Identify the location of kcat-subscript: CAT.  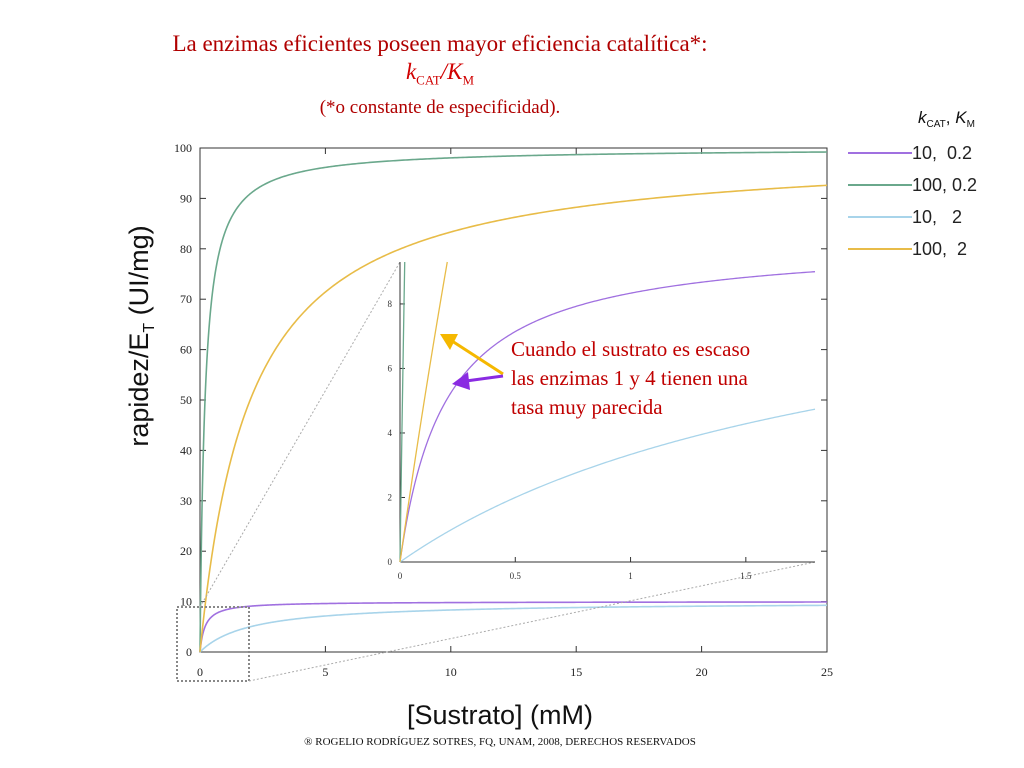
(428, 80).